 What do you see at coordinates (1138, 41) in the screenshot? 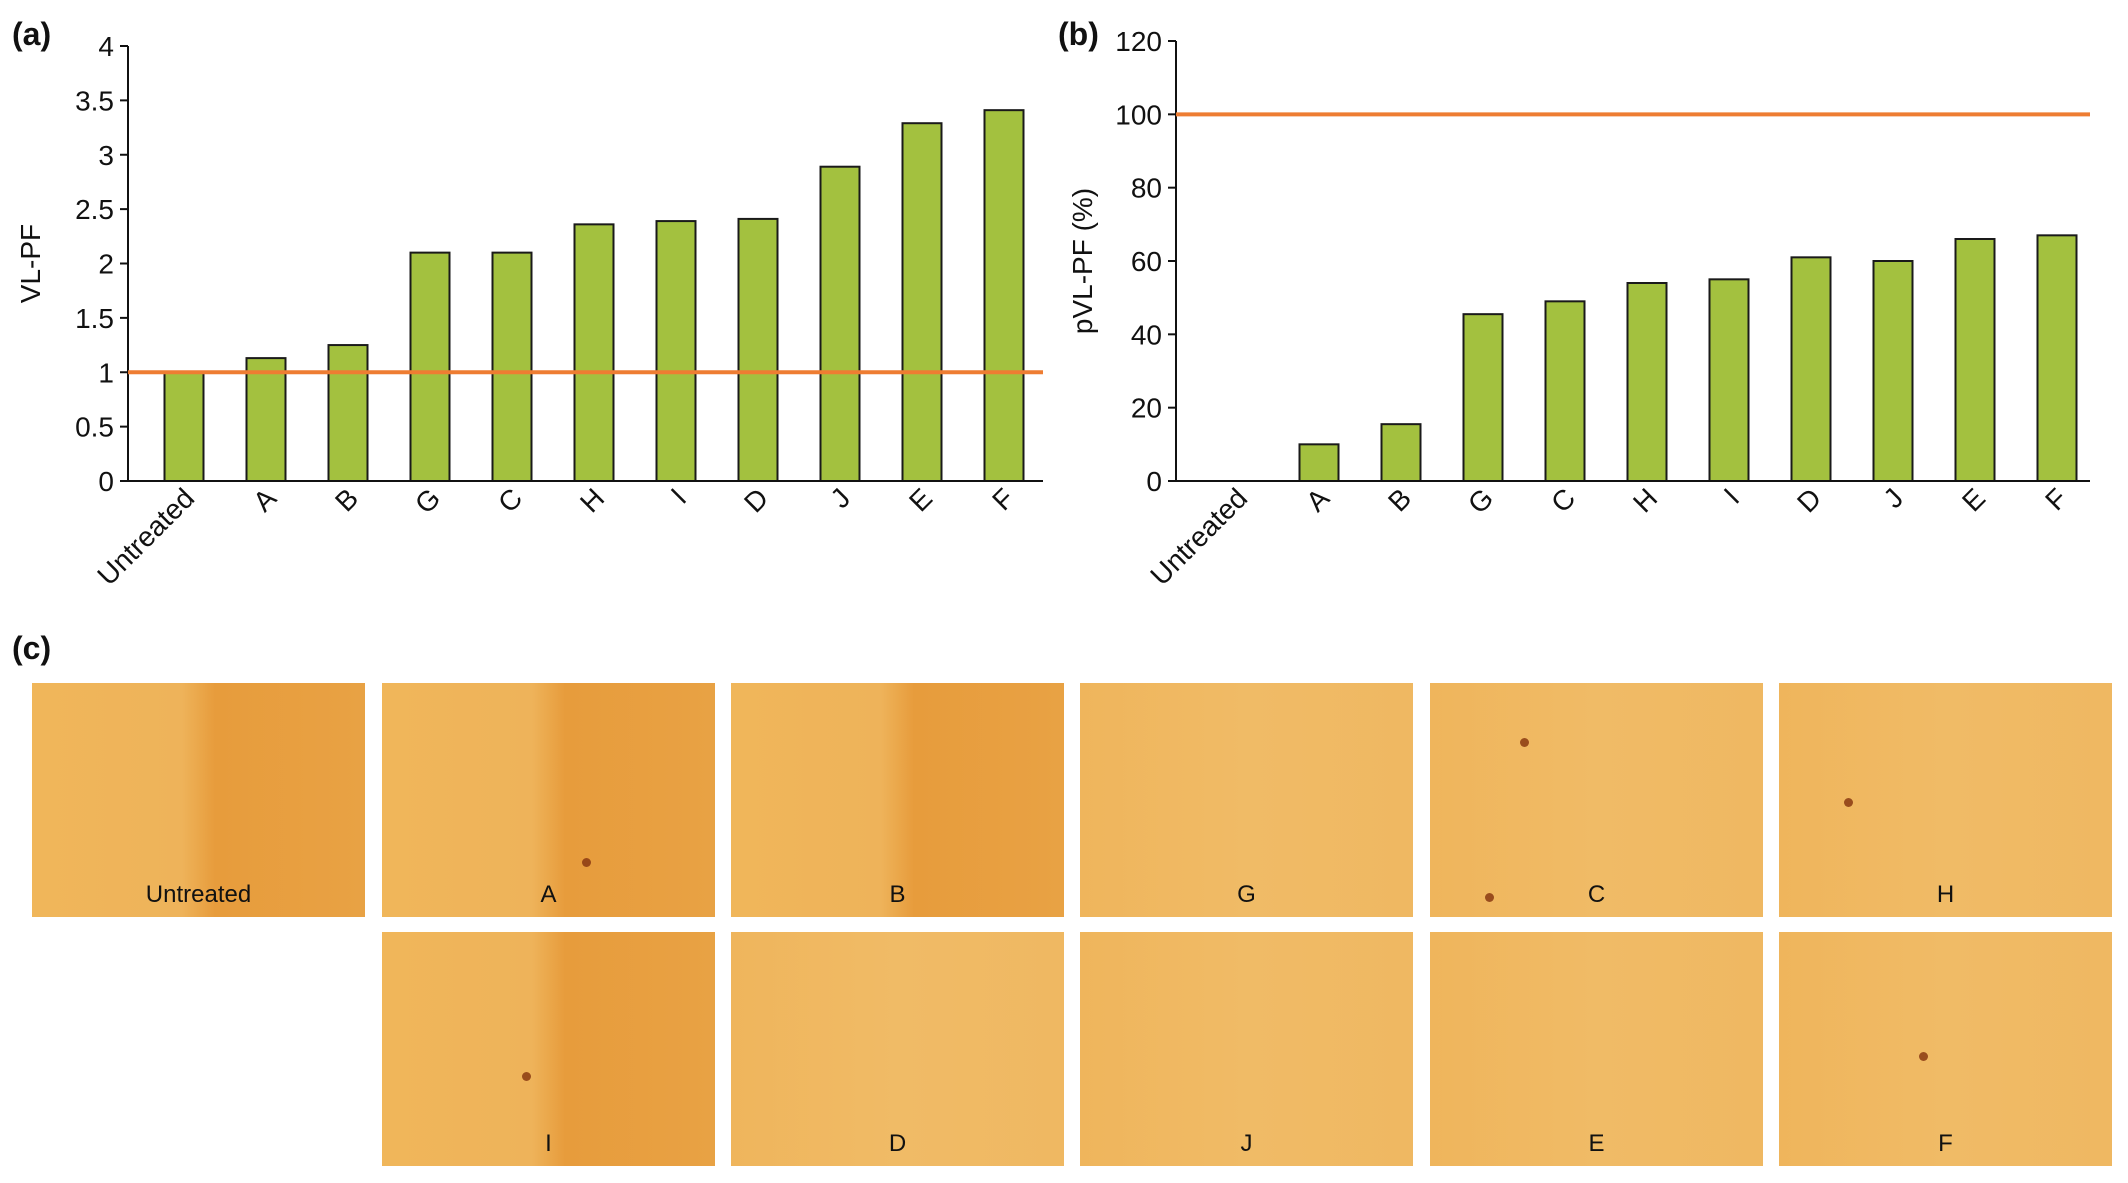
I see `y-tick-label: 120` at bounding box center [1138, 41].